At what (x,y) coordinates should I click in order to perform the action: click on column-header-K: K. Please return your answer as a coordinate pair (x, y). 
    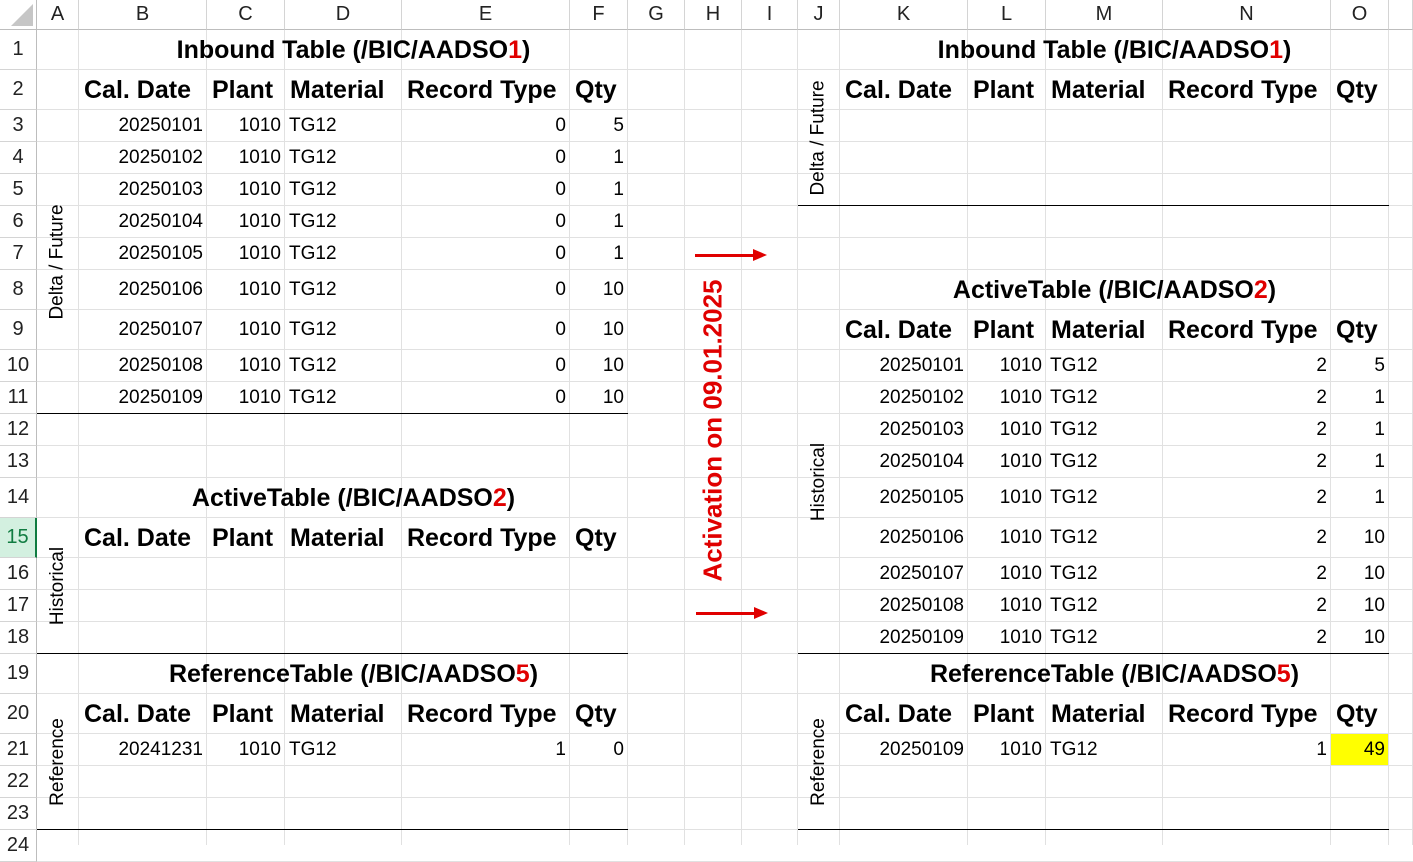
    Looking at the image, I should click on (904, 15).